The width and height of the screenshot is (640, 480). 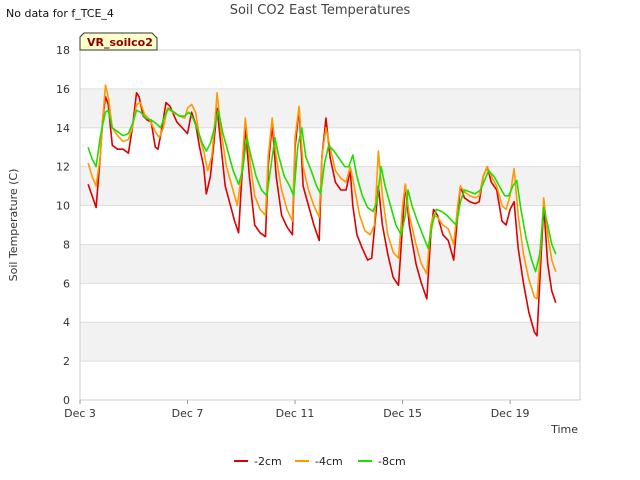 I want to click on x-axis-ticks: Dec 3 Dec 7 Dec 11 Dec 15 Dec 19, so click(x=296, y=410).